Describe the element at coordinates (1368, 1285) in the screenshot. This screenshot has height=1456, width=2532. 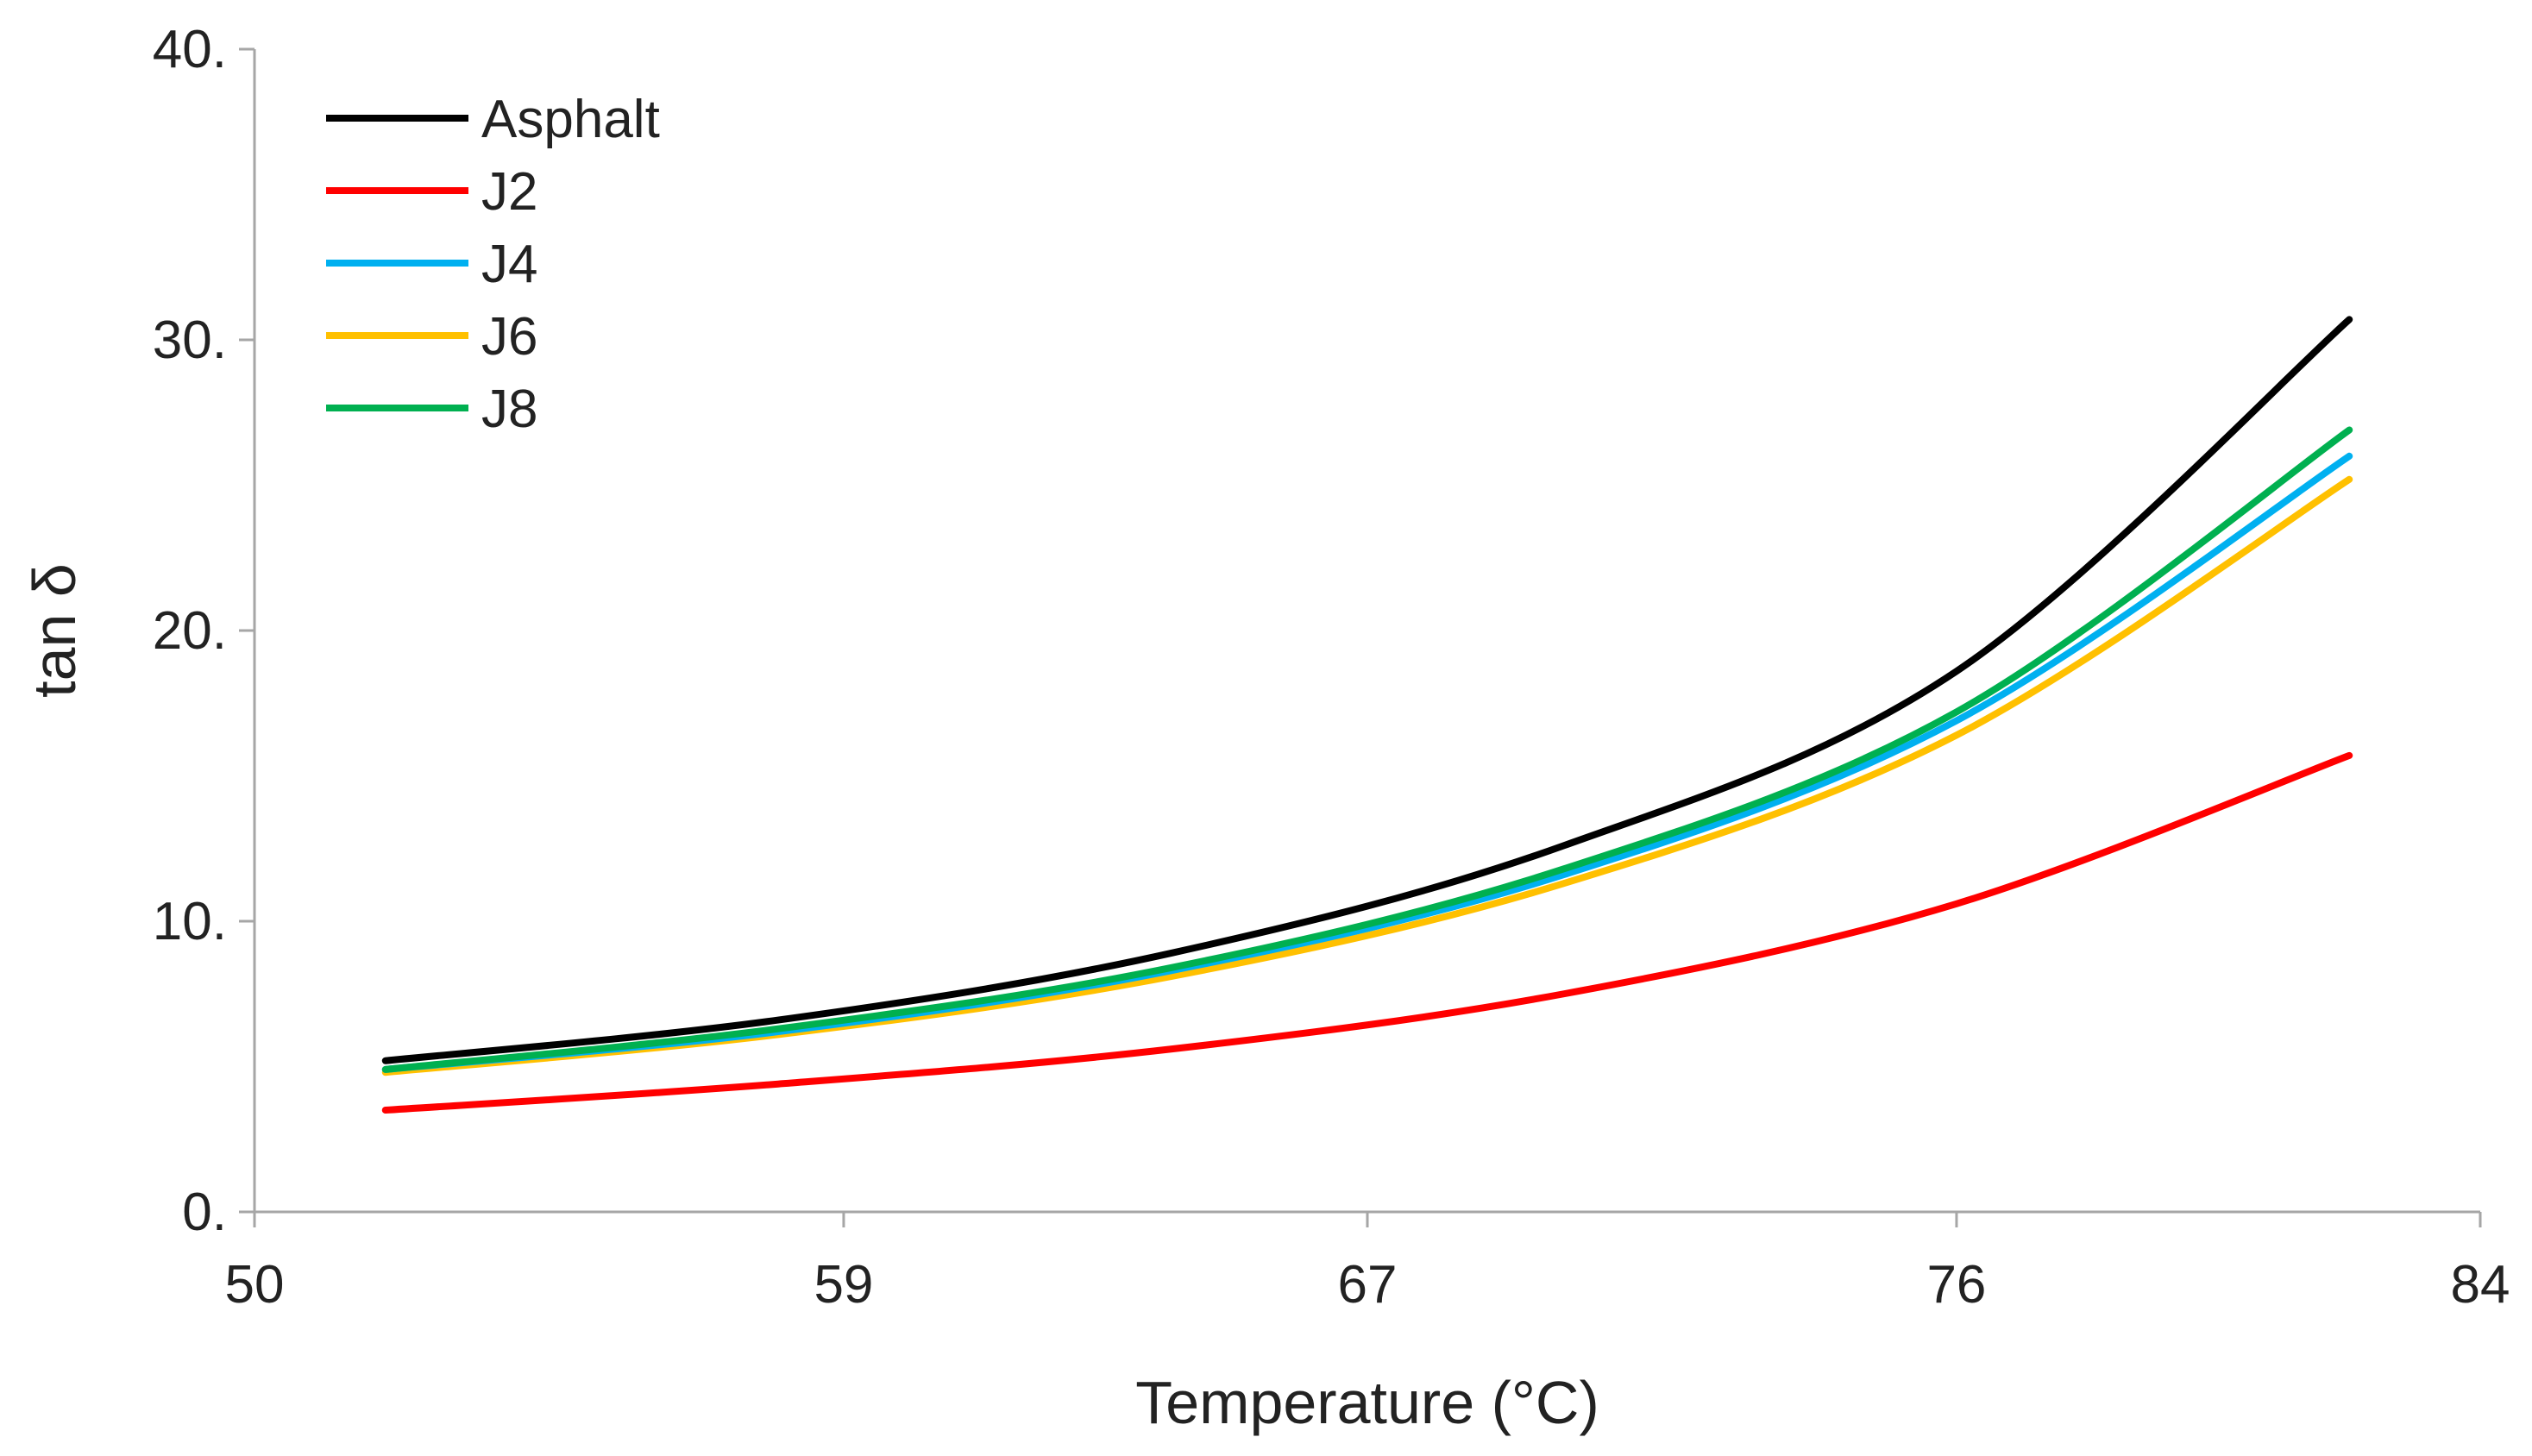
I see `x-tick-label: 67` at that location.